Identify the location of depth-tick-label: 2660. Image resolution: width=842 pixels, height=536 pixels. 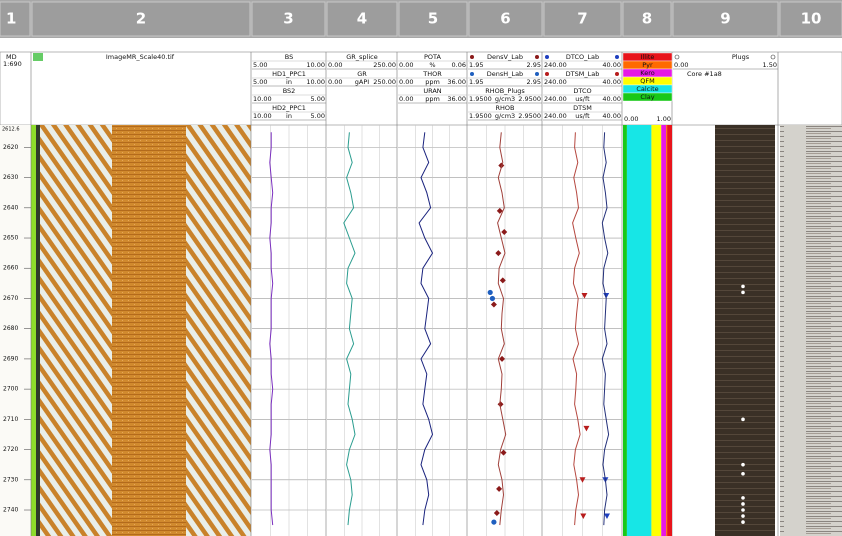
(10, 268).